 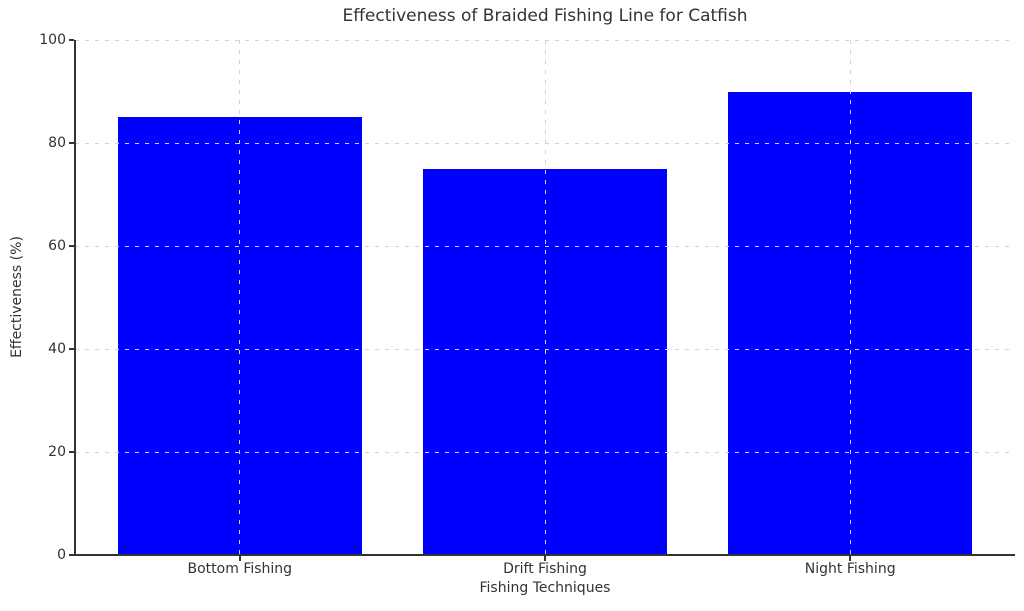 What do you see at coordinates (75, 297) in the screenshot?
I see `y-axis-line` at bounding box center [75, 297].